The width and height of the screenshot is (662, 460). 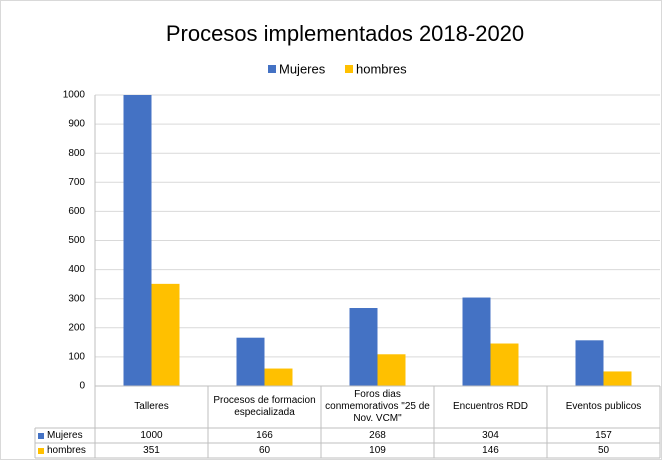 I want to click on table-value: 268, so click(x=377, y=435).